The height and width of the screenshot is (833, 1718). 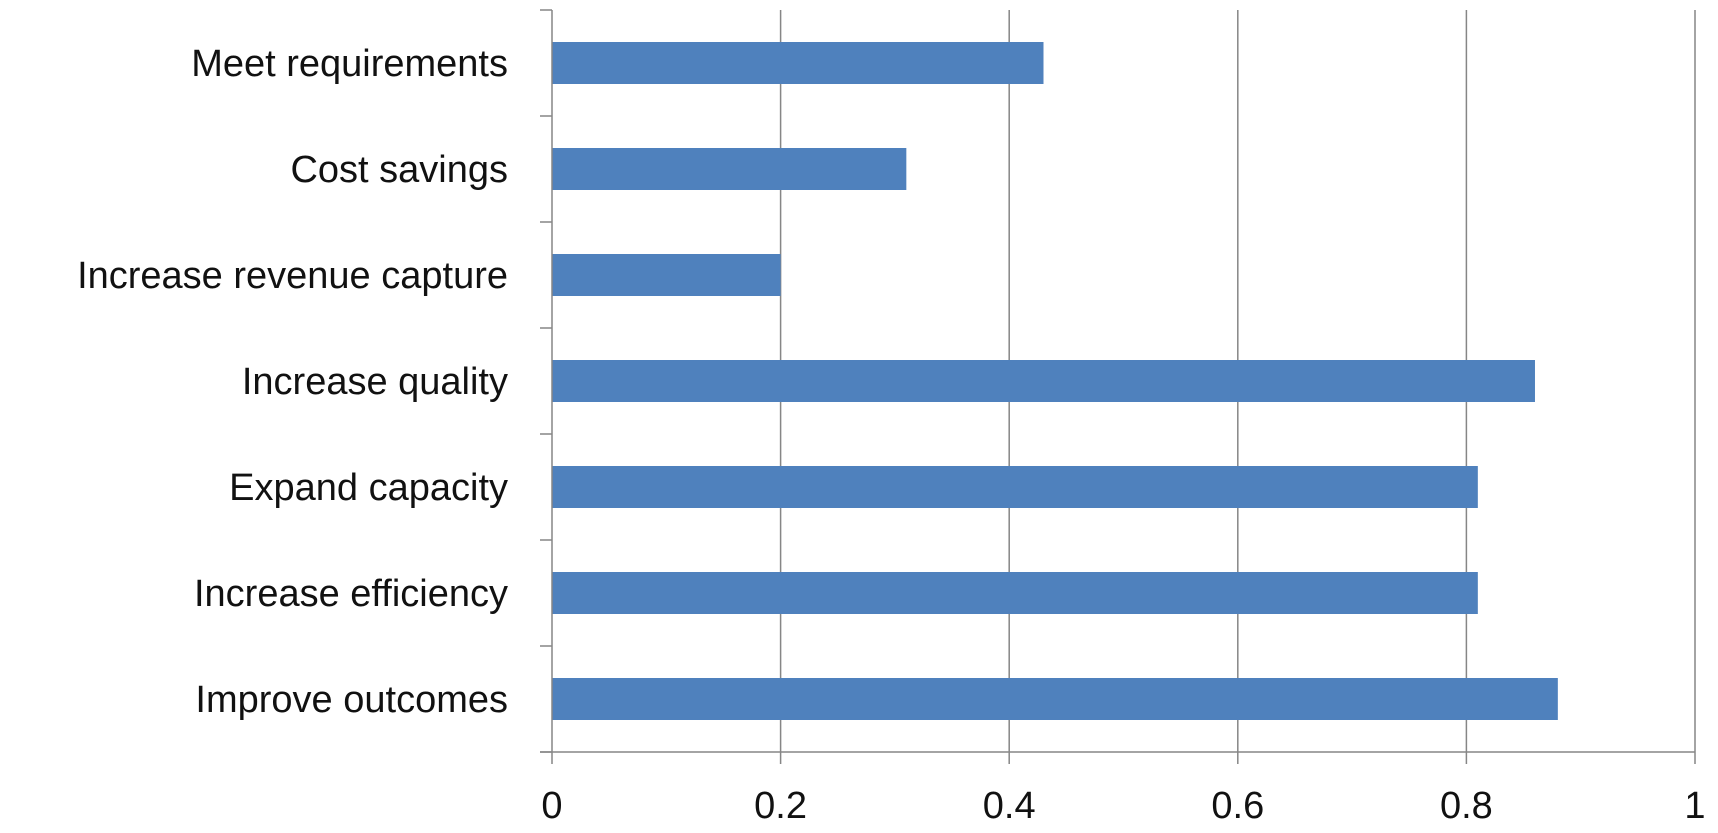 What do you see at coordinates (399, 170) in the screenshot?
I see `category-label: Cost savings` at bounding box center [399, 170].